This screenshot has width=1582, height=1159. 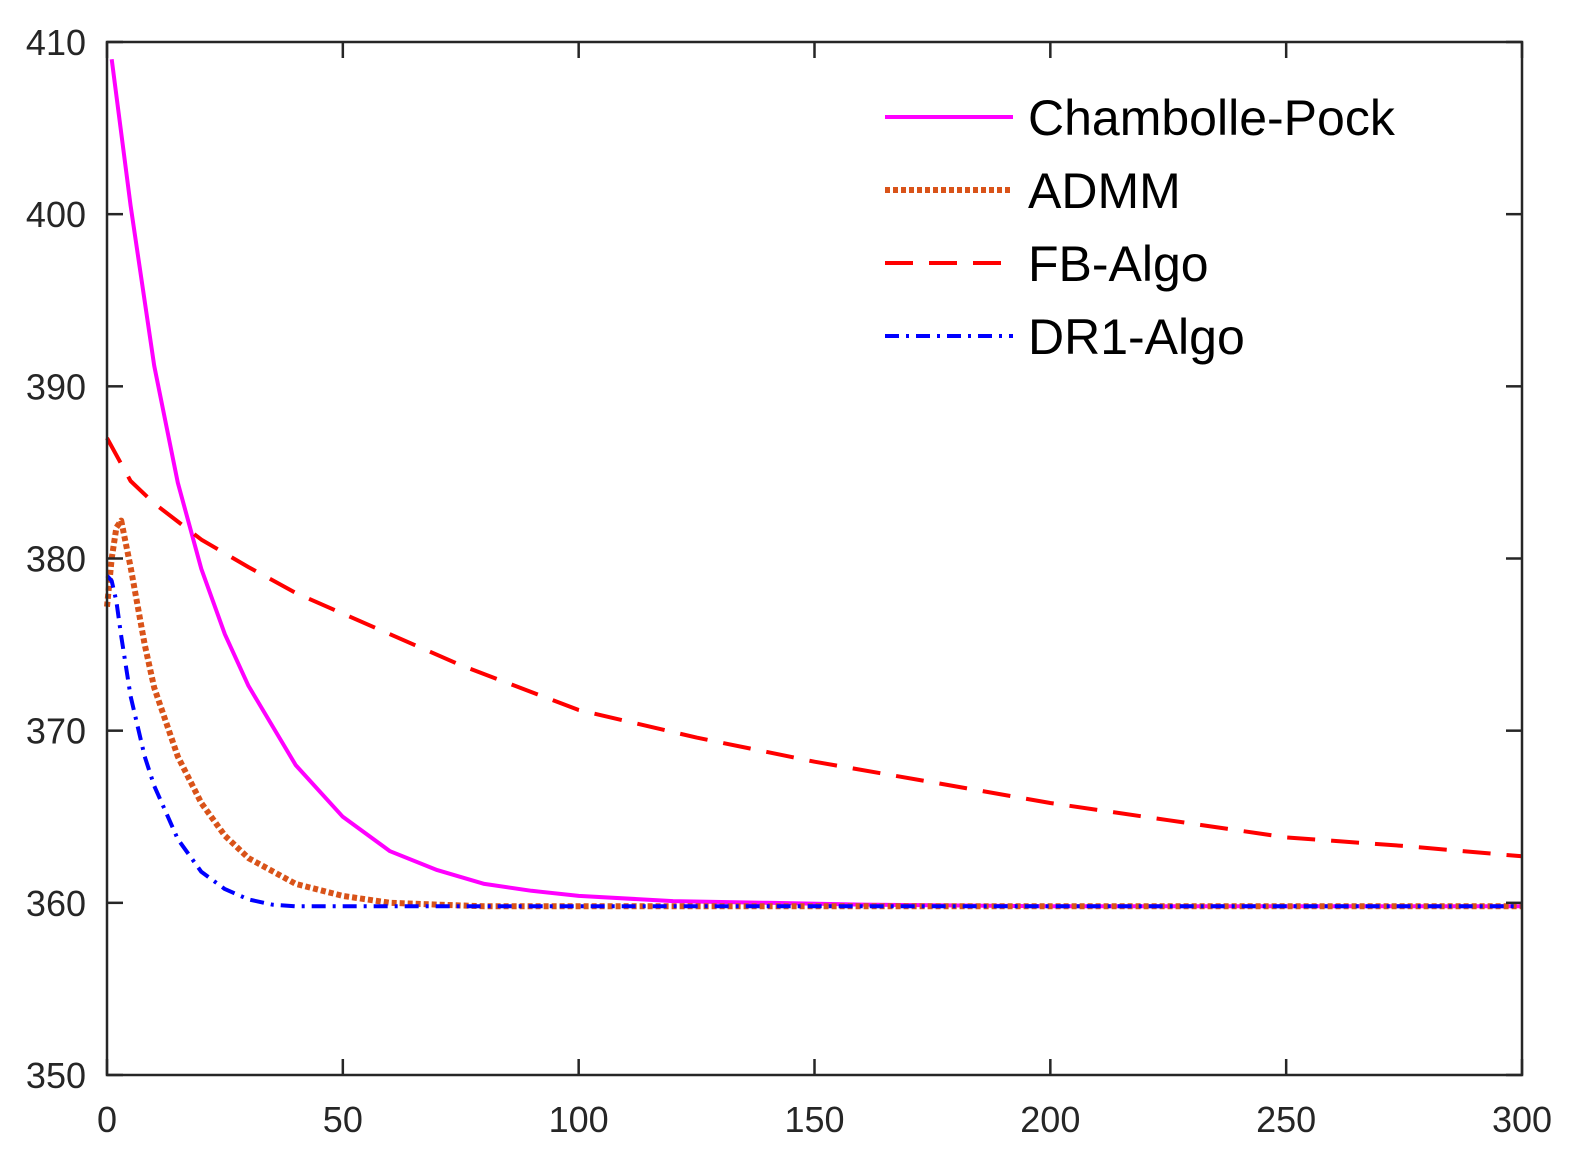 I want to click on x-tick-label: 50, so click(x=343, y=1119).